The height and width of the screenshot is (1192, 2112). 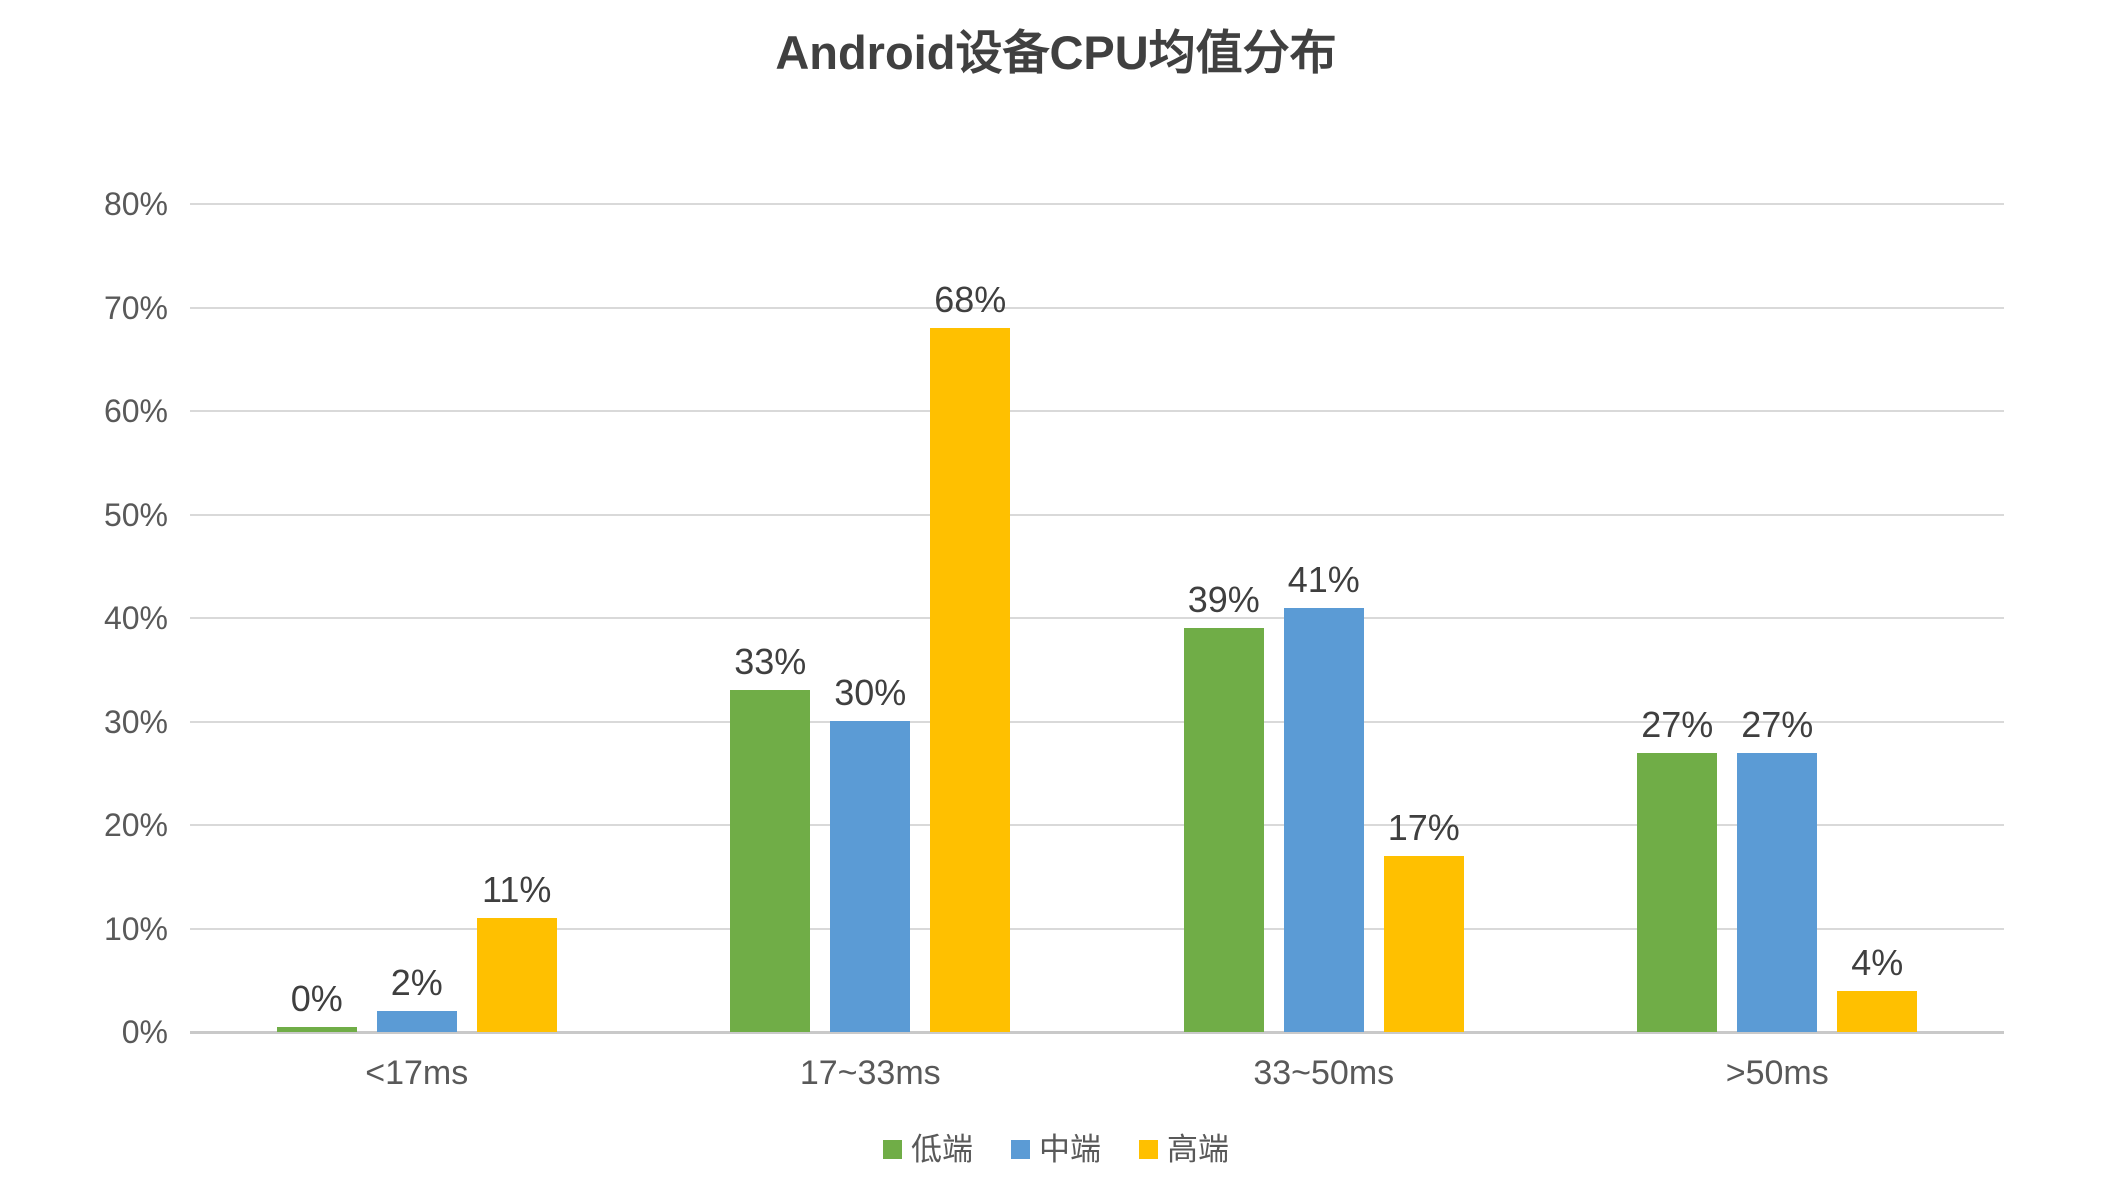 I want to click on y-axis-tick-label: 10%, so click(x=135, y=928).